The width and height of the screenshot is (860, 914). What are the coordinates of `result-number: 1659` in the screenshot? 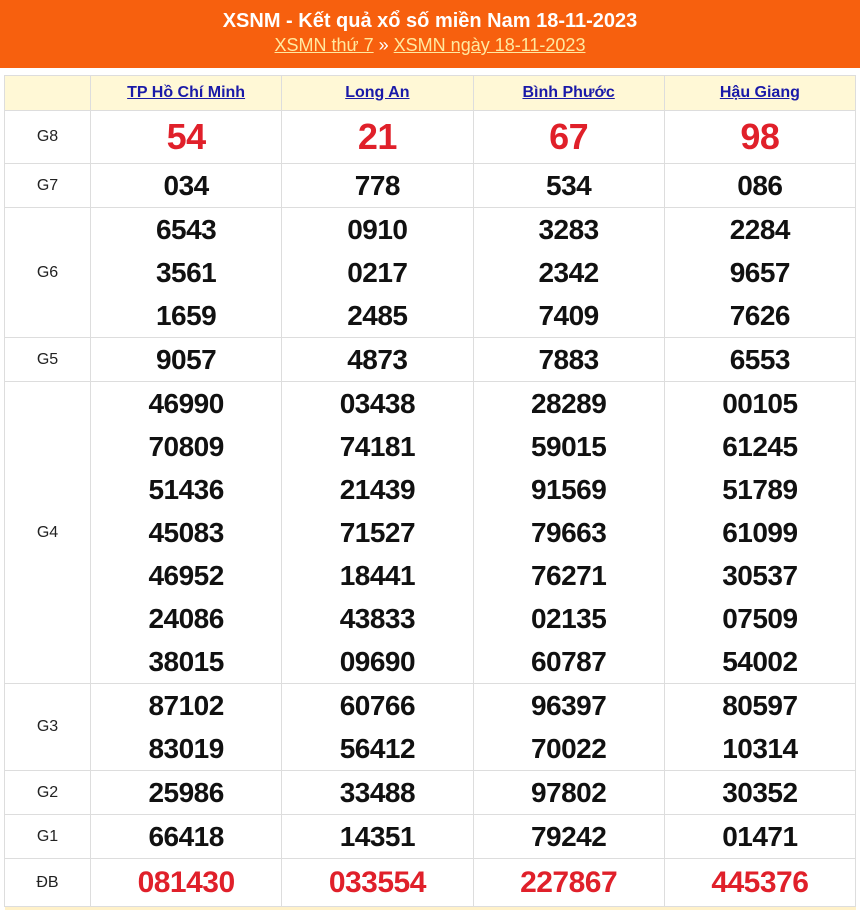 It's located at (186, 315).